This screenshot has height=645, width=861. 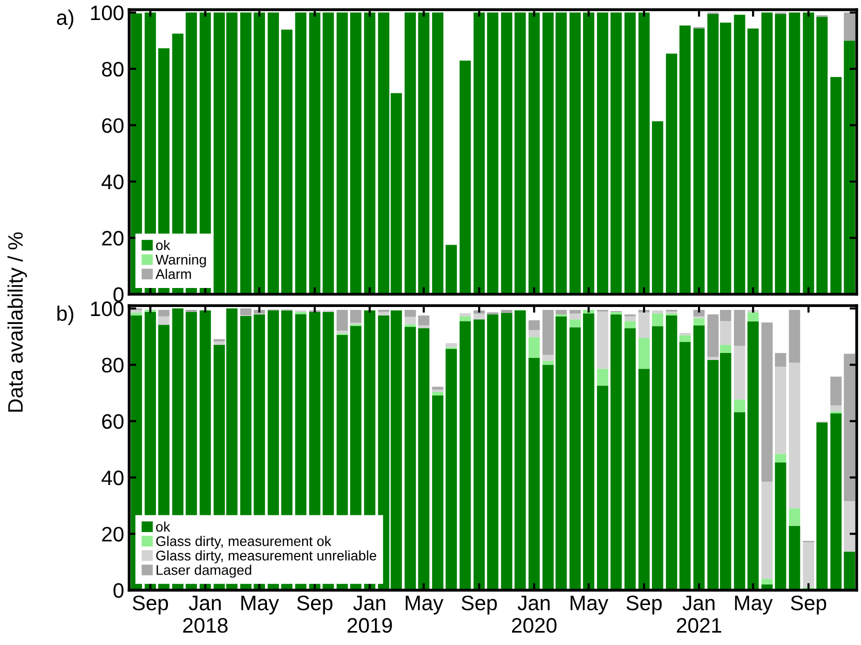 What do you see at coordinates (17, 322) in the screenshot?
I see `y-axis-title: Data availability / %` at bounding box center [17, 322].